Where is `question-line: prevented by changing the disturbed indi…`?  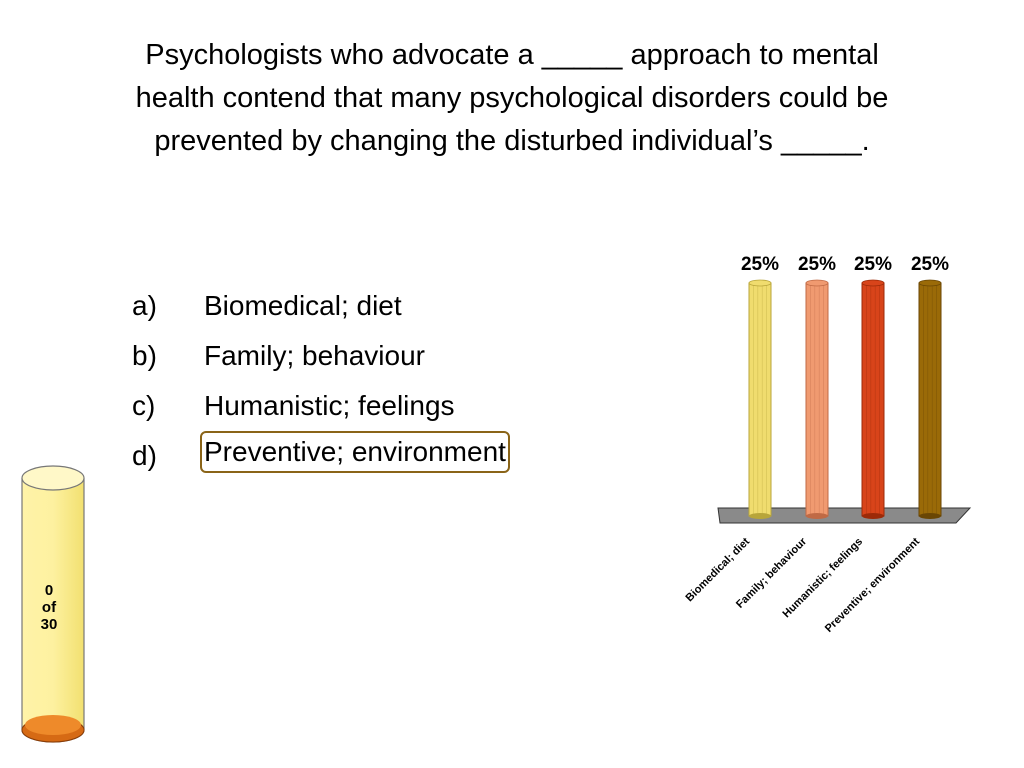
question-line: prevented by changing the disturbed indi… is located at coordinates (512, 141).